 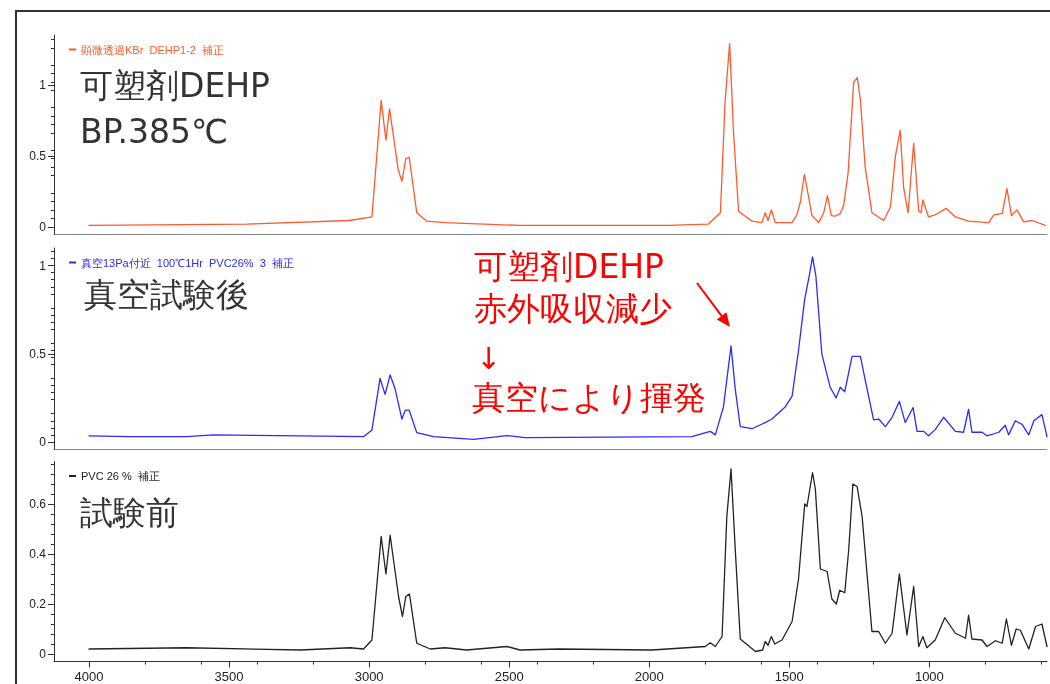 I want to click on legend-label: 真空13Pa付近 100℃1Hr PVC26% 3 補正, so click(x=187, y=262).